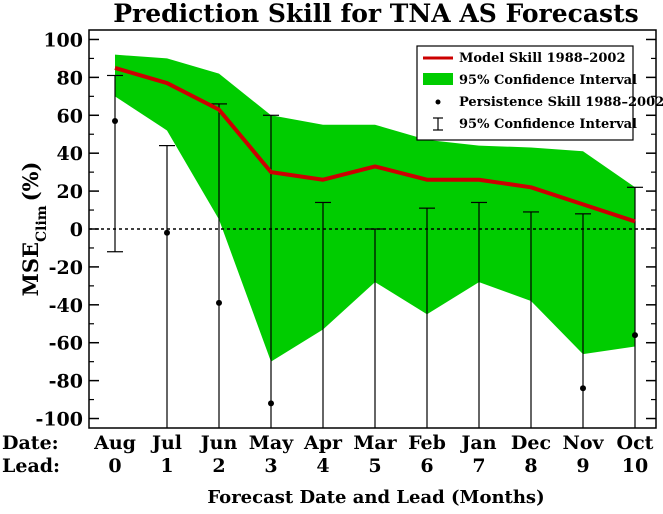 The width and height of the screenshot is (663, 514). I want to click on legend-entry: Model Skill 1988–2002, so click(524, 58).